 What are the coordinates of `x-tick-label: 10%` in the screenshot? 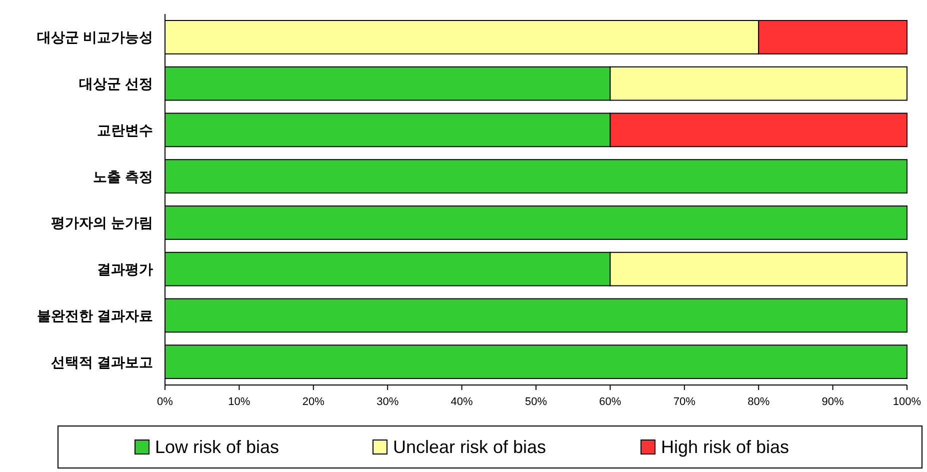 It's located at (239, 402).